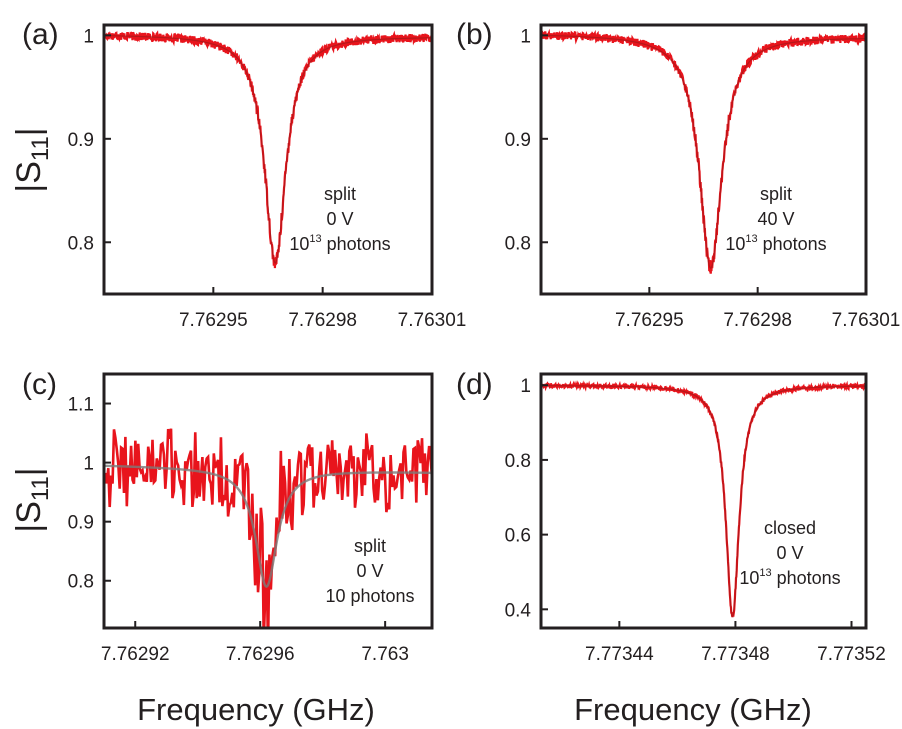  I want to click on x-tick-label: 7.76292, so click(135, 654).